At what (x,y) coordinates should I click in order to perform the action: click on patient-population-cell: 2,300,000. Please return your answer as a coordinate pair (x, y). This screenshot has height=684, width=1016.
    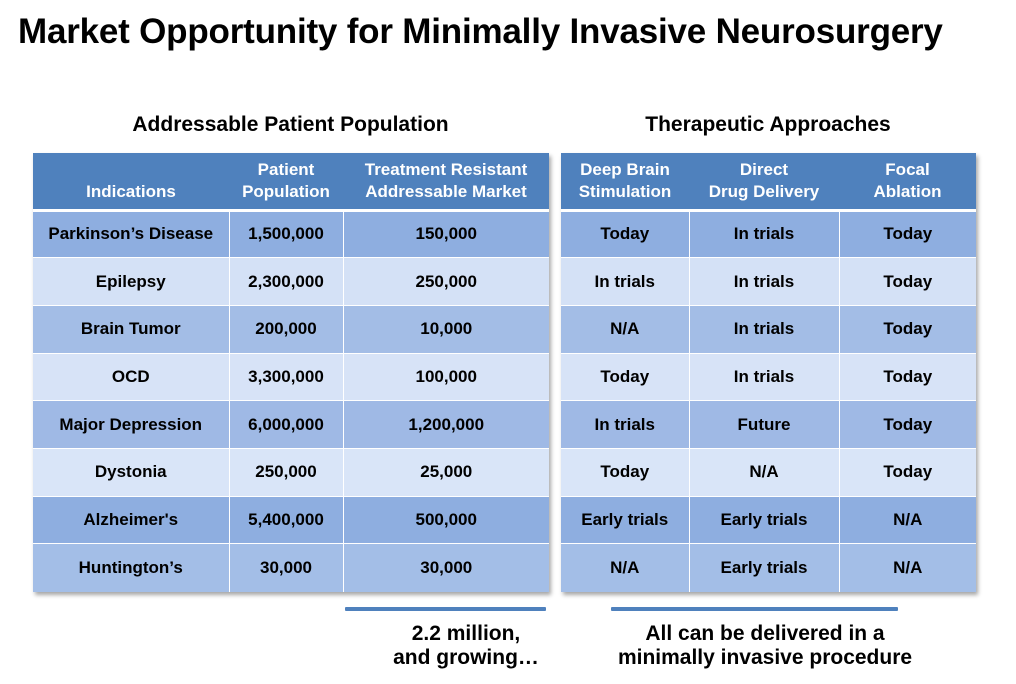
    Looking at the image, I should click on (286, 281).